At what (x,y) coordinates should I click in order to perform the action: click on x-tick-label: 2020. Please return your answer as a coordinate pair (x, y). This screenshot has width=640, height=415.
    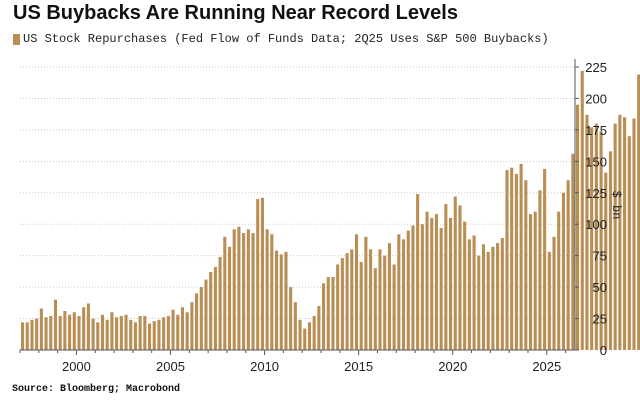
    Looking at the image, I should click on (452, 366).